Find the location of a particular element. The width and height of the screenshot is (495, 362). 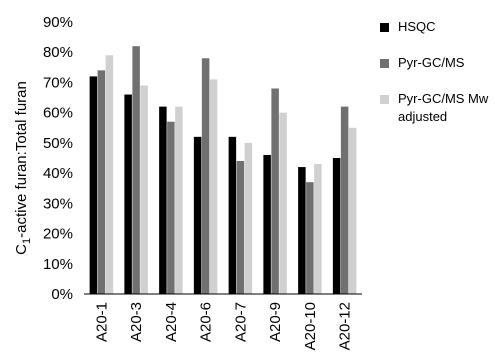

y-axis-label-sub: 1 is located at coordinates (27, 241).